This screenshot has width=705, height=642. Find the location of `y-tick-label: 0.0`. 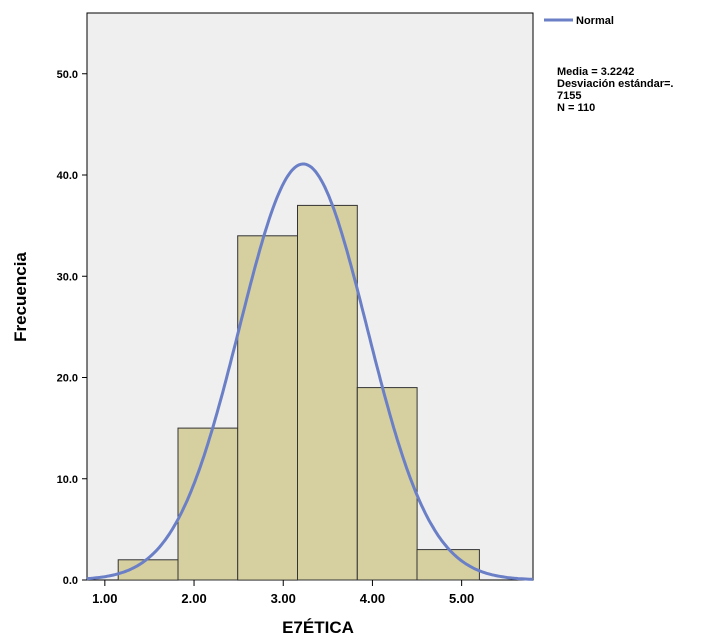

y-tick-label: 0.0 is located at coordinates (70, 581).